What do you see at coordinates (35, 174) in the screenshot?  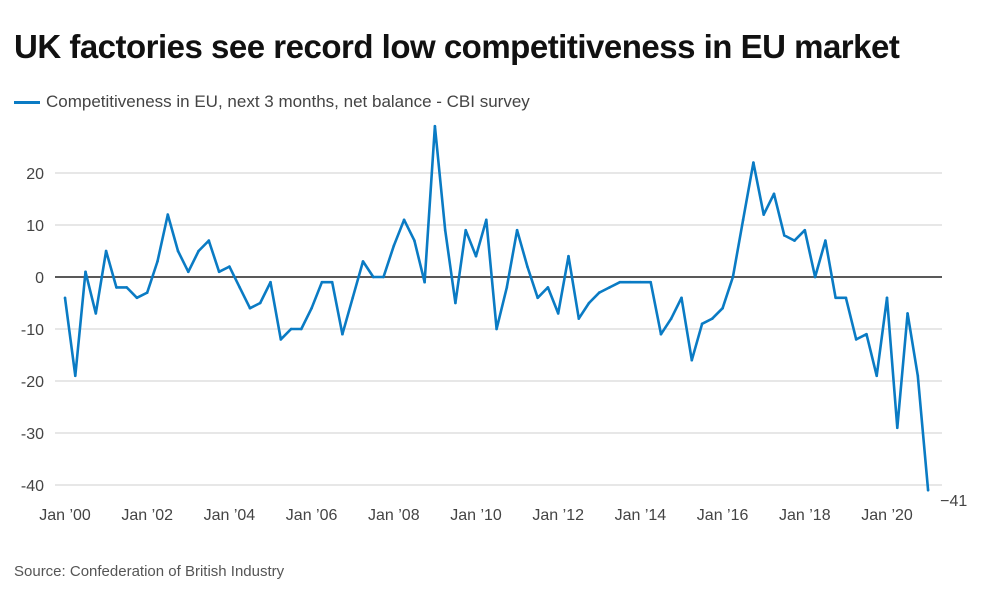 I see `y-tick-label: 20` at bounding box center [35, 174].